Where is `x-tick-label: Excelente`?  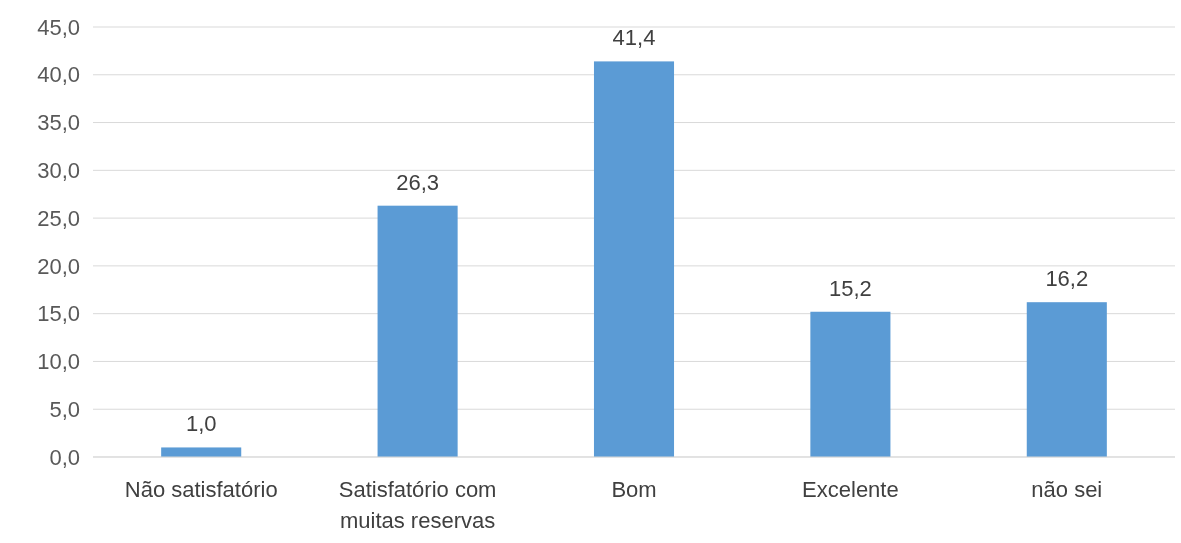
x-tick-label: Excelente is located at coordinates (850, 489).